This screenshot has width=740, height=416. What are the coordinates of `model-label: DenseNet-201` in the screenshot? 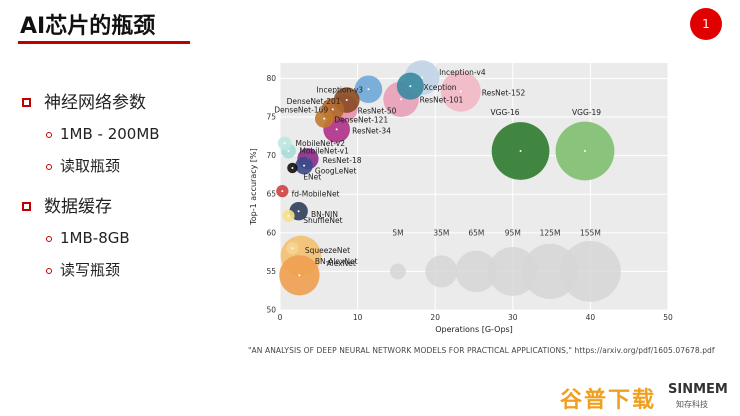 It's located at (314, 101).